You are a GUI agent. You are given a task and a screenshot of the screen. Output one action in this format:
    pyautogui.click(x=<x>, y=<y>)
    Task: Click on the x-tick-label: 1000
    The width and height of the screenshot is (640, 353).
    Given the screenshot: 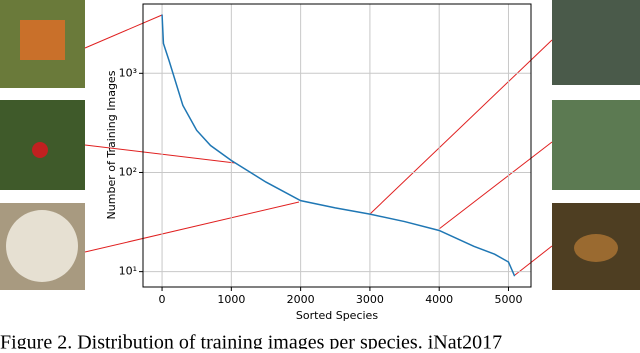 What is the action you would take?
    pyautogui.click(x=231, y=299)
    